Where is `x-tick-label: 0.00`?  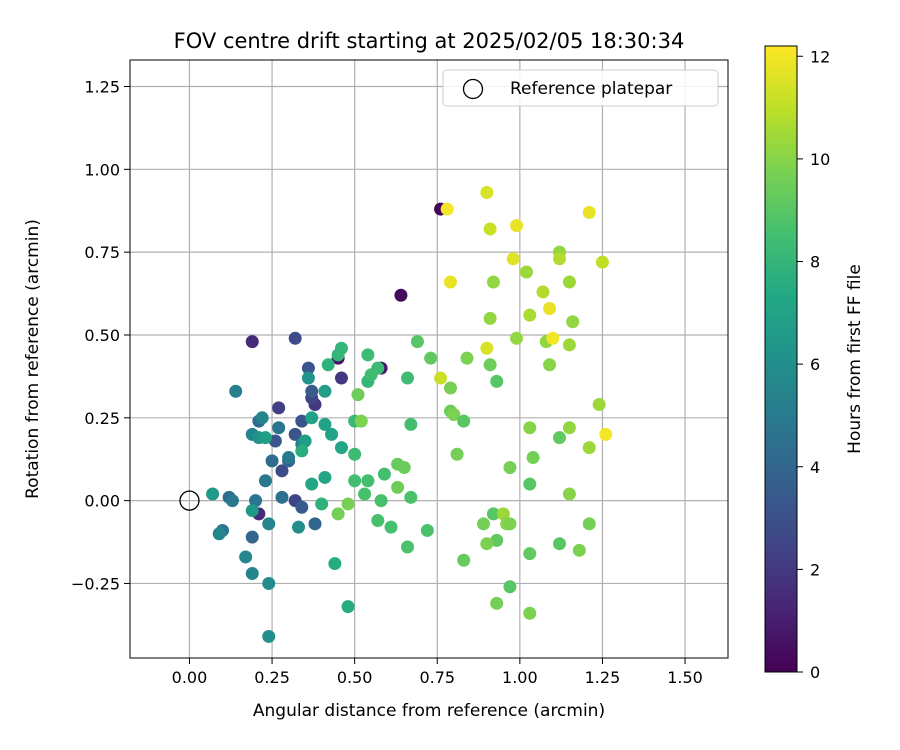
x-tick-label: 0.00 is located at coordinates (190, 677).